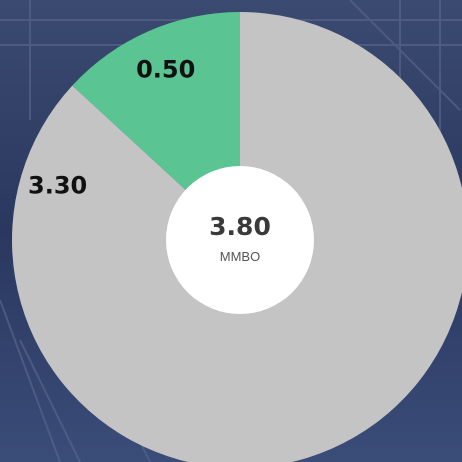 The height and width of the screenshot is (462, 462). Describe the element at coordinates (111, 128) in the screenshot. I see `slice-labels-group: 0.50 3.30` at that location.